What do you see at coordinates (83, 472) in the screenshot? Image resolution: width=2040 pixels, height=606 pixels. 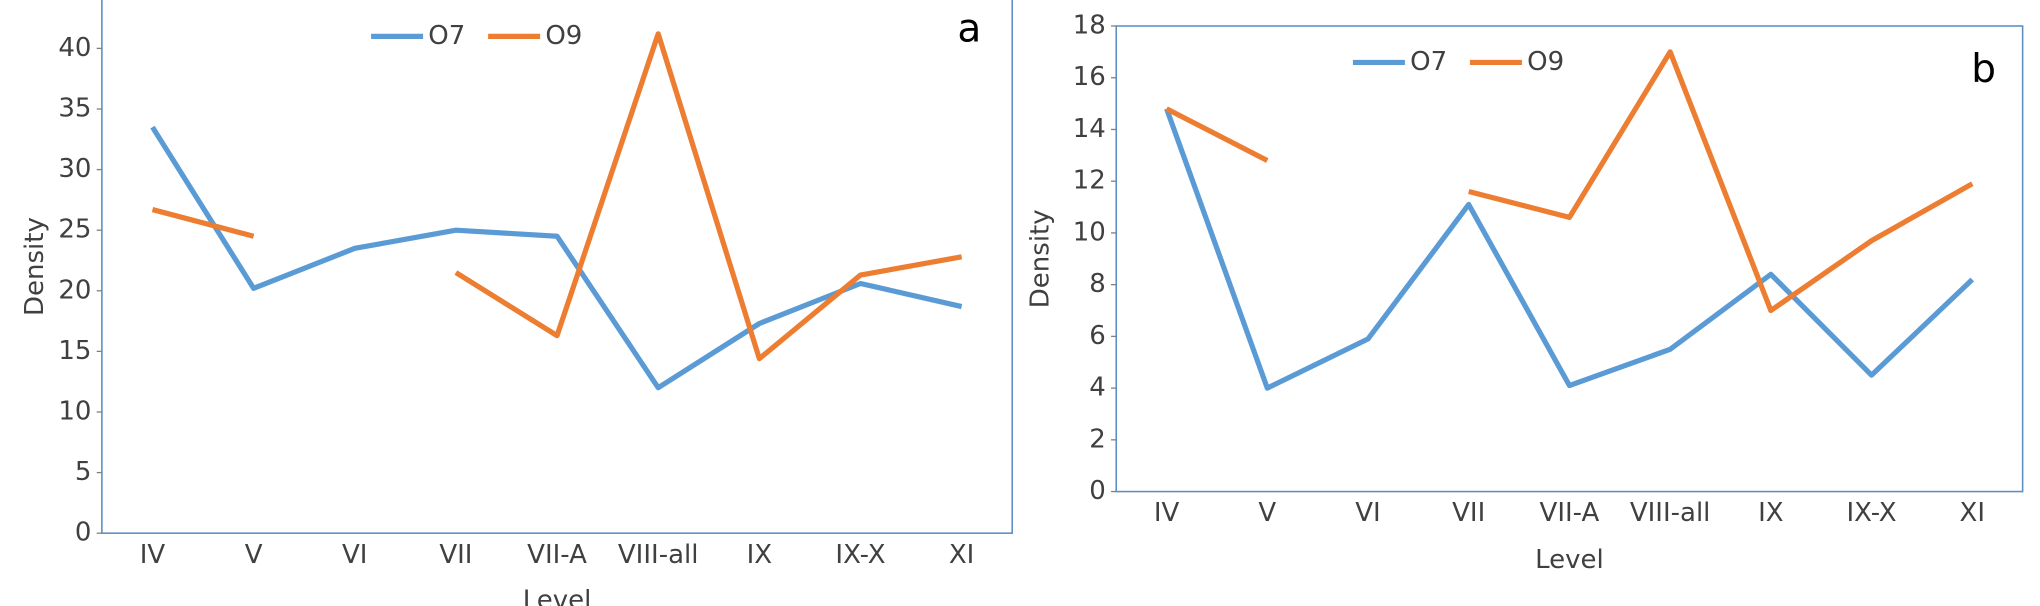 I see `y-tick-label: 5` at bounding box center [83, 472].